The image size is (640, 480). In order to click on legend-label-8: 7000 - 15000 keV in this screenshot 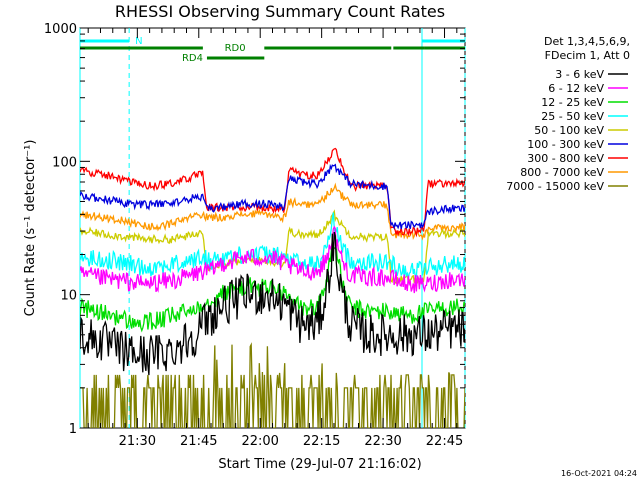, I will do `click(555, 186)`.